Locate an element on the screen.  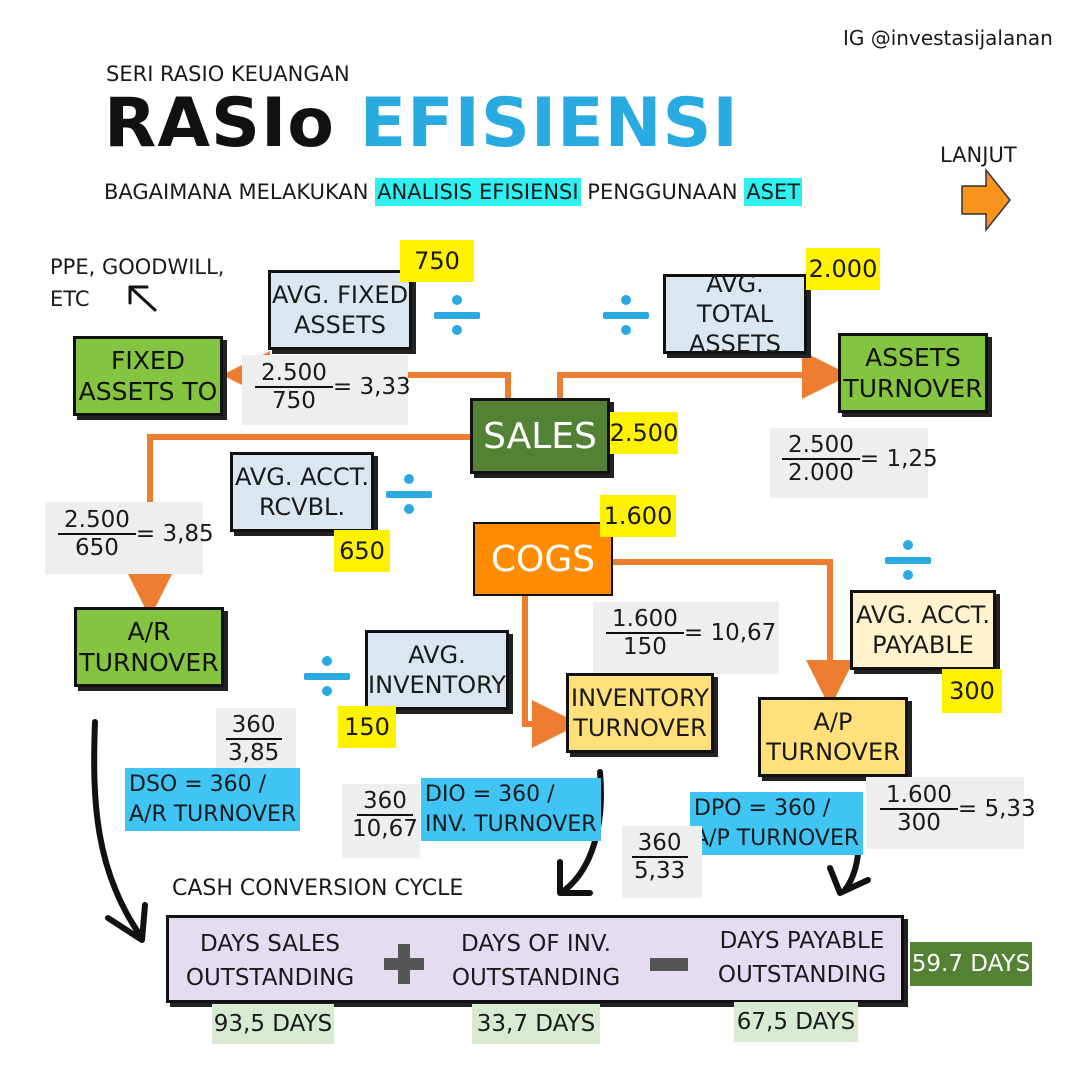
dio-calc-bg is located at coordinates (381, 821).